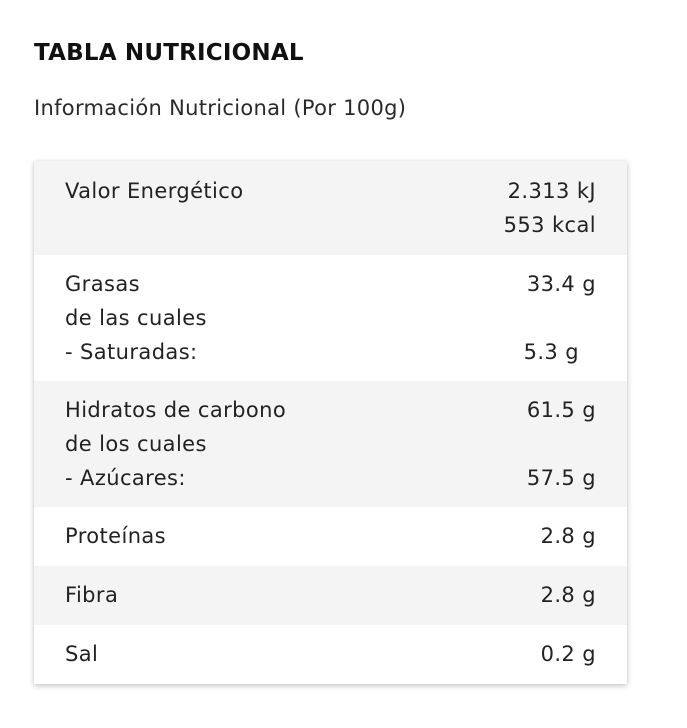 This screenshot has height=728, width=687. I want to click on nutrition-value: 0.2 g, so click(568, 654).